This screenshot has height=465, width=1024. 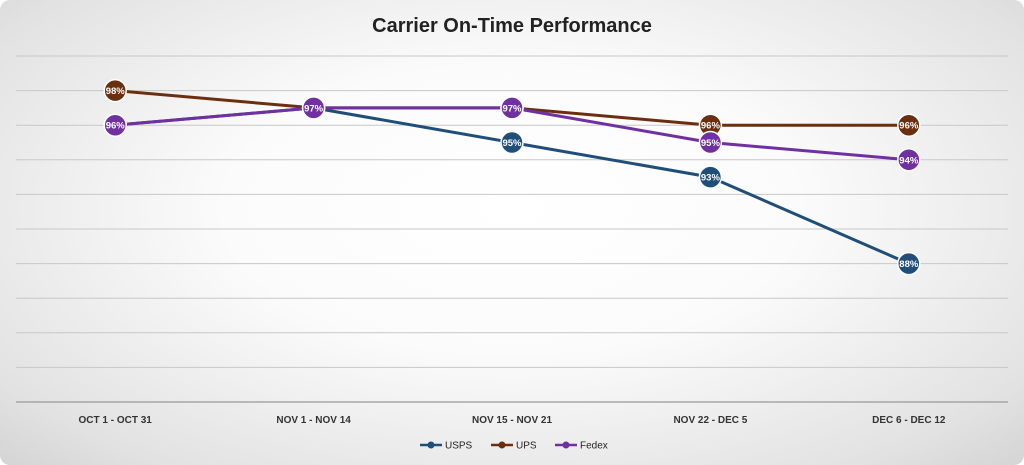 I want to click on x-tick-label: OCT 1 - OCT 31, so click(x=116, y=420).